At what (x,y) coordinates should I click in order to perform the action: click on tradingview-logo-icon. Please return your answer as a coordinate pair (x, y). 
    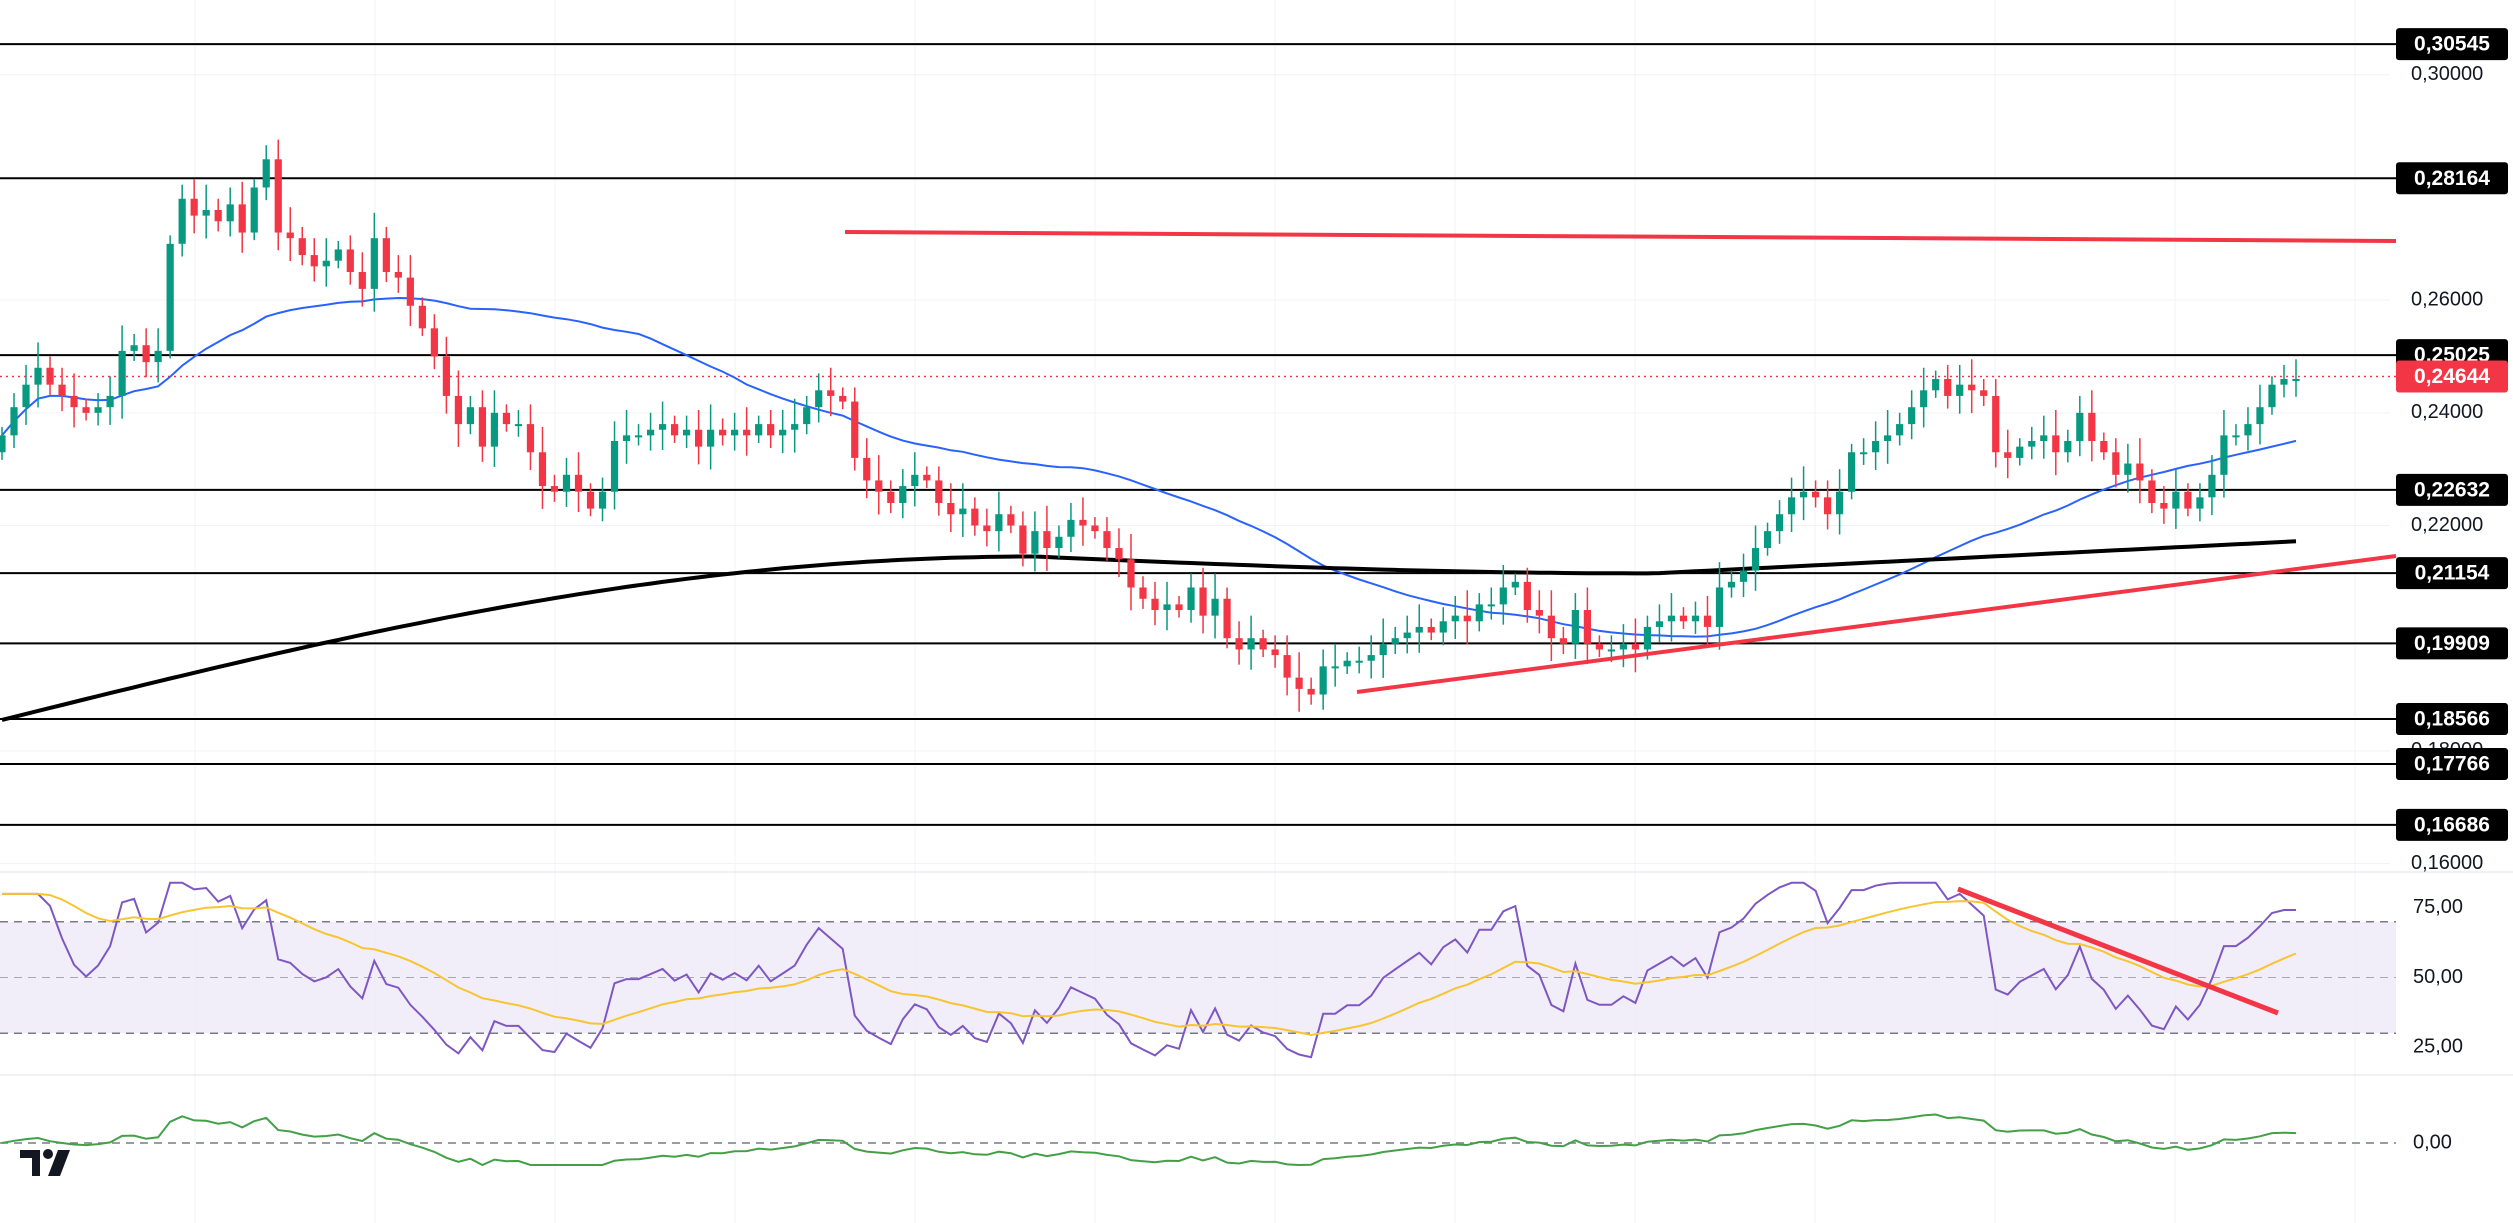
    Looking at the image, I should click on (51, 1163).